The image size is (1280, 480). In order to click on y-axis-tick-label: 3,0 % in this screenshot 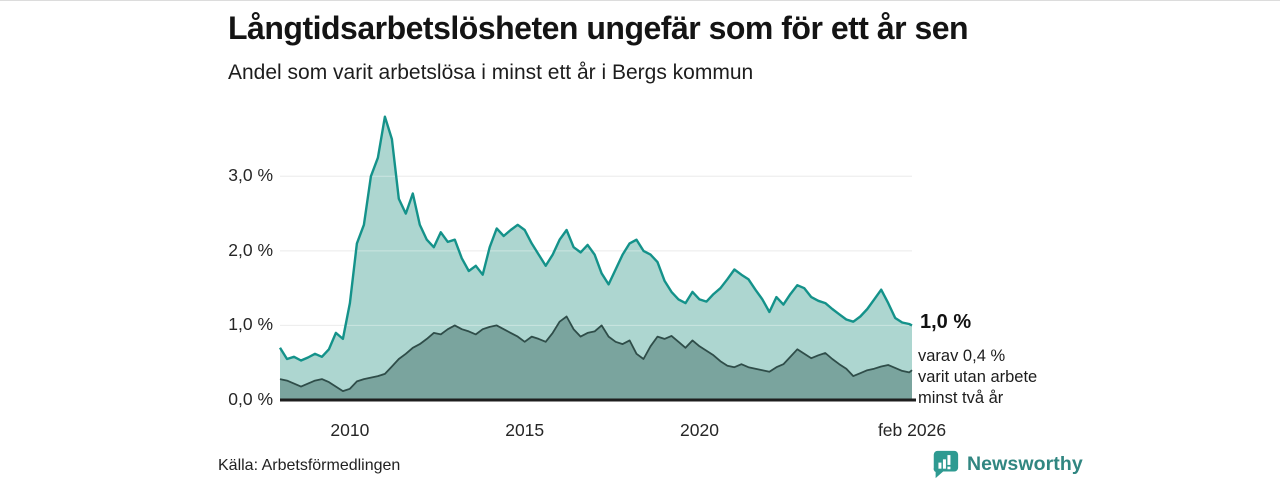, I will do `click(250, 175)`.